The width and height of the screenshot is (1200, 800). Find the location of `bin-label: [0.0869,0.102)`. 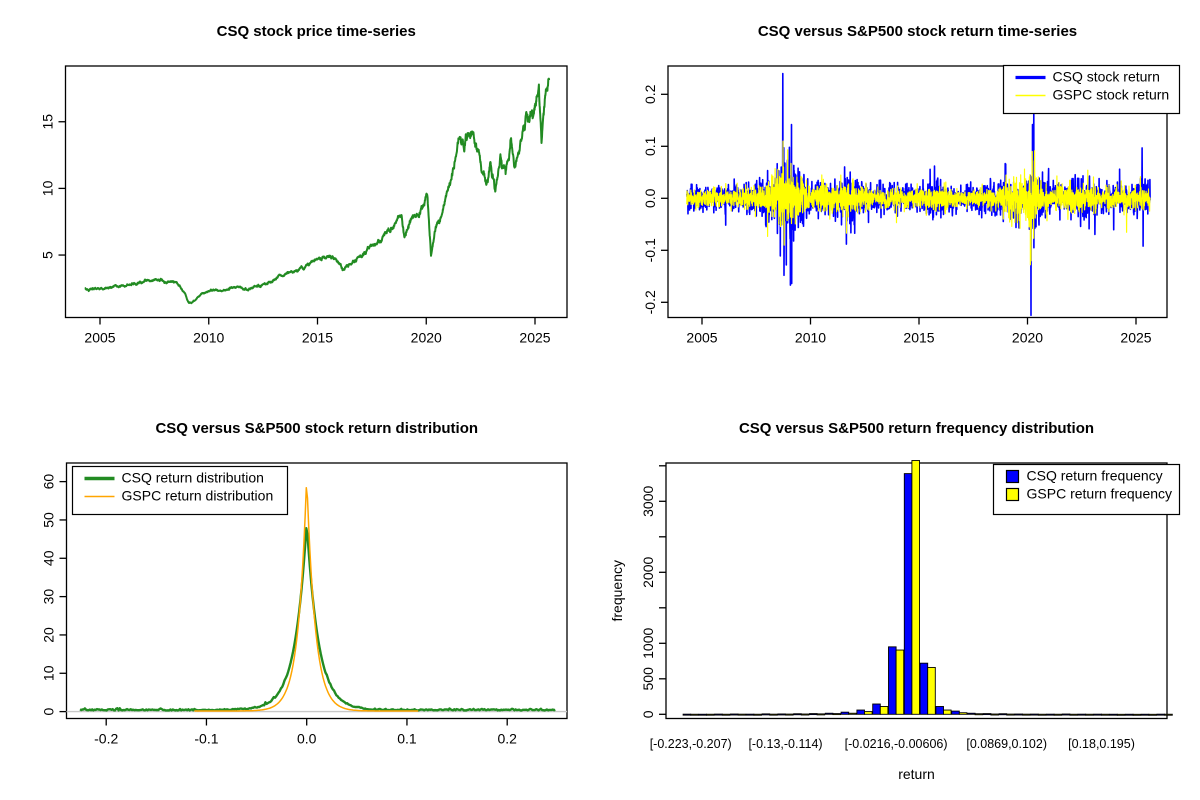

bin-label: [0.0869,0.102) is located at coordinates (1006, 744).